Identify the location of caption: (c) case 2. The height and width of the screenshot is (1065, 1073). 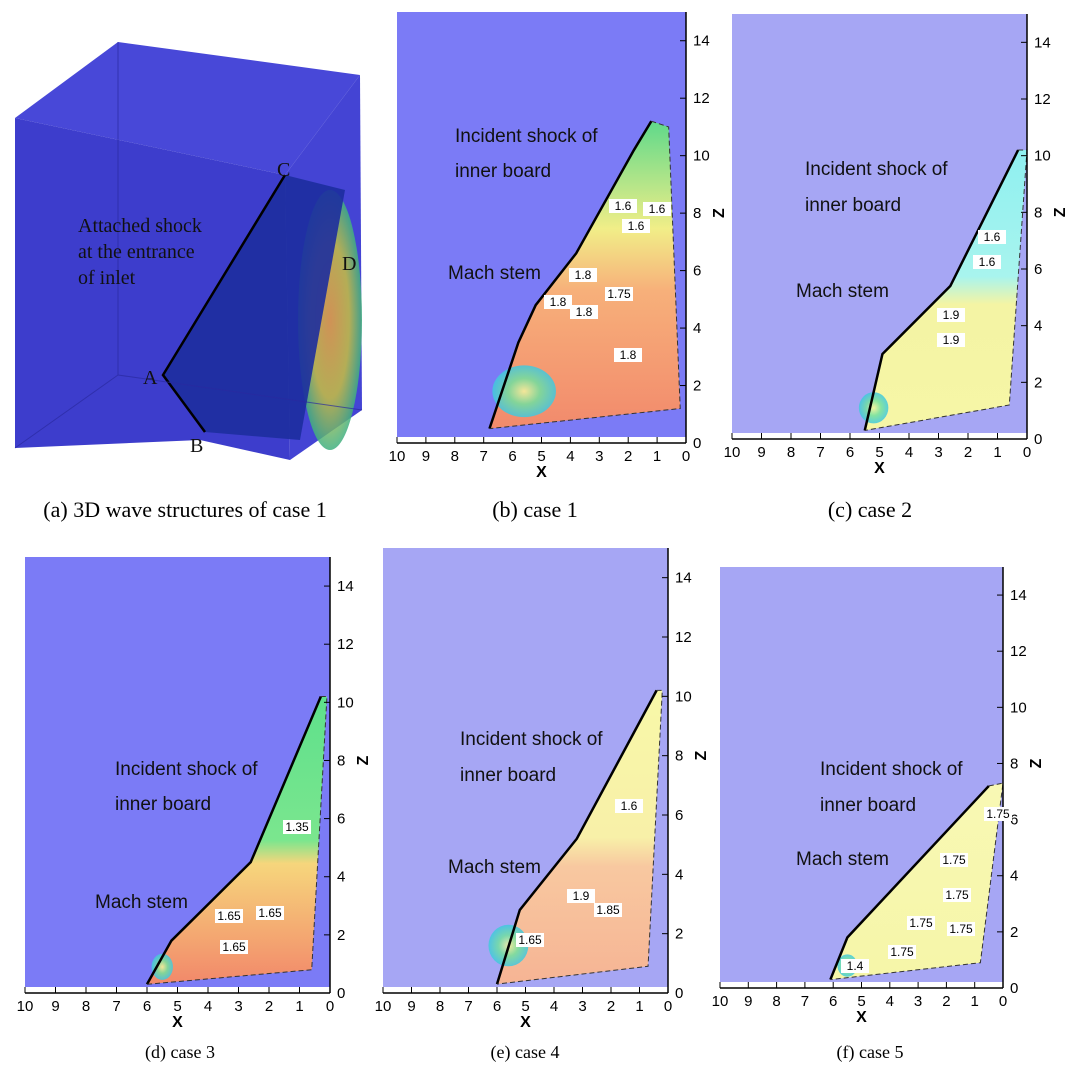
(870, 509).